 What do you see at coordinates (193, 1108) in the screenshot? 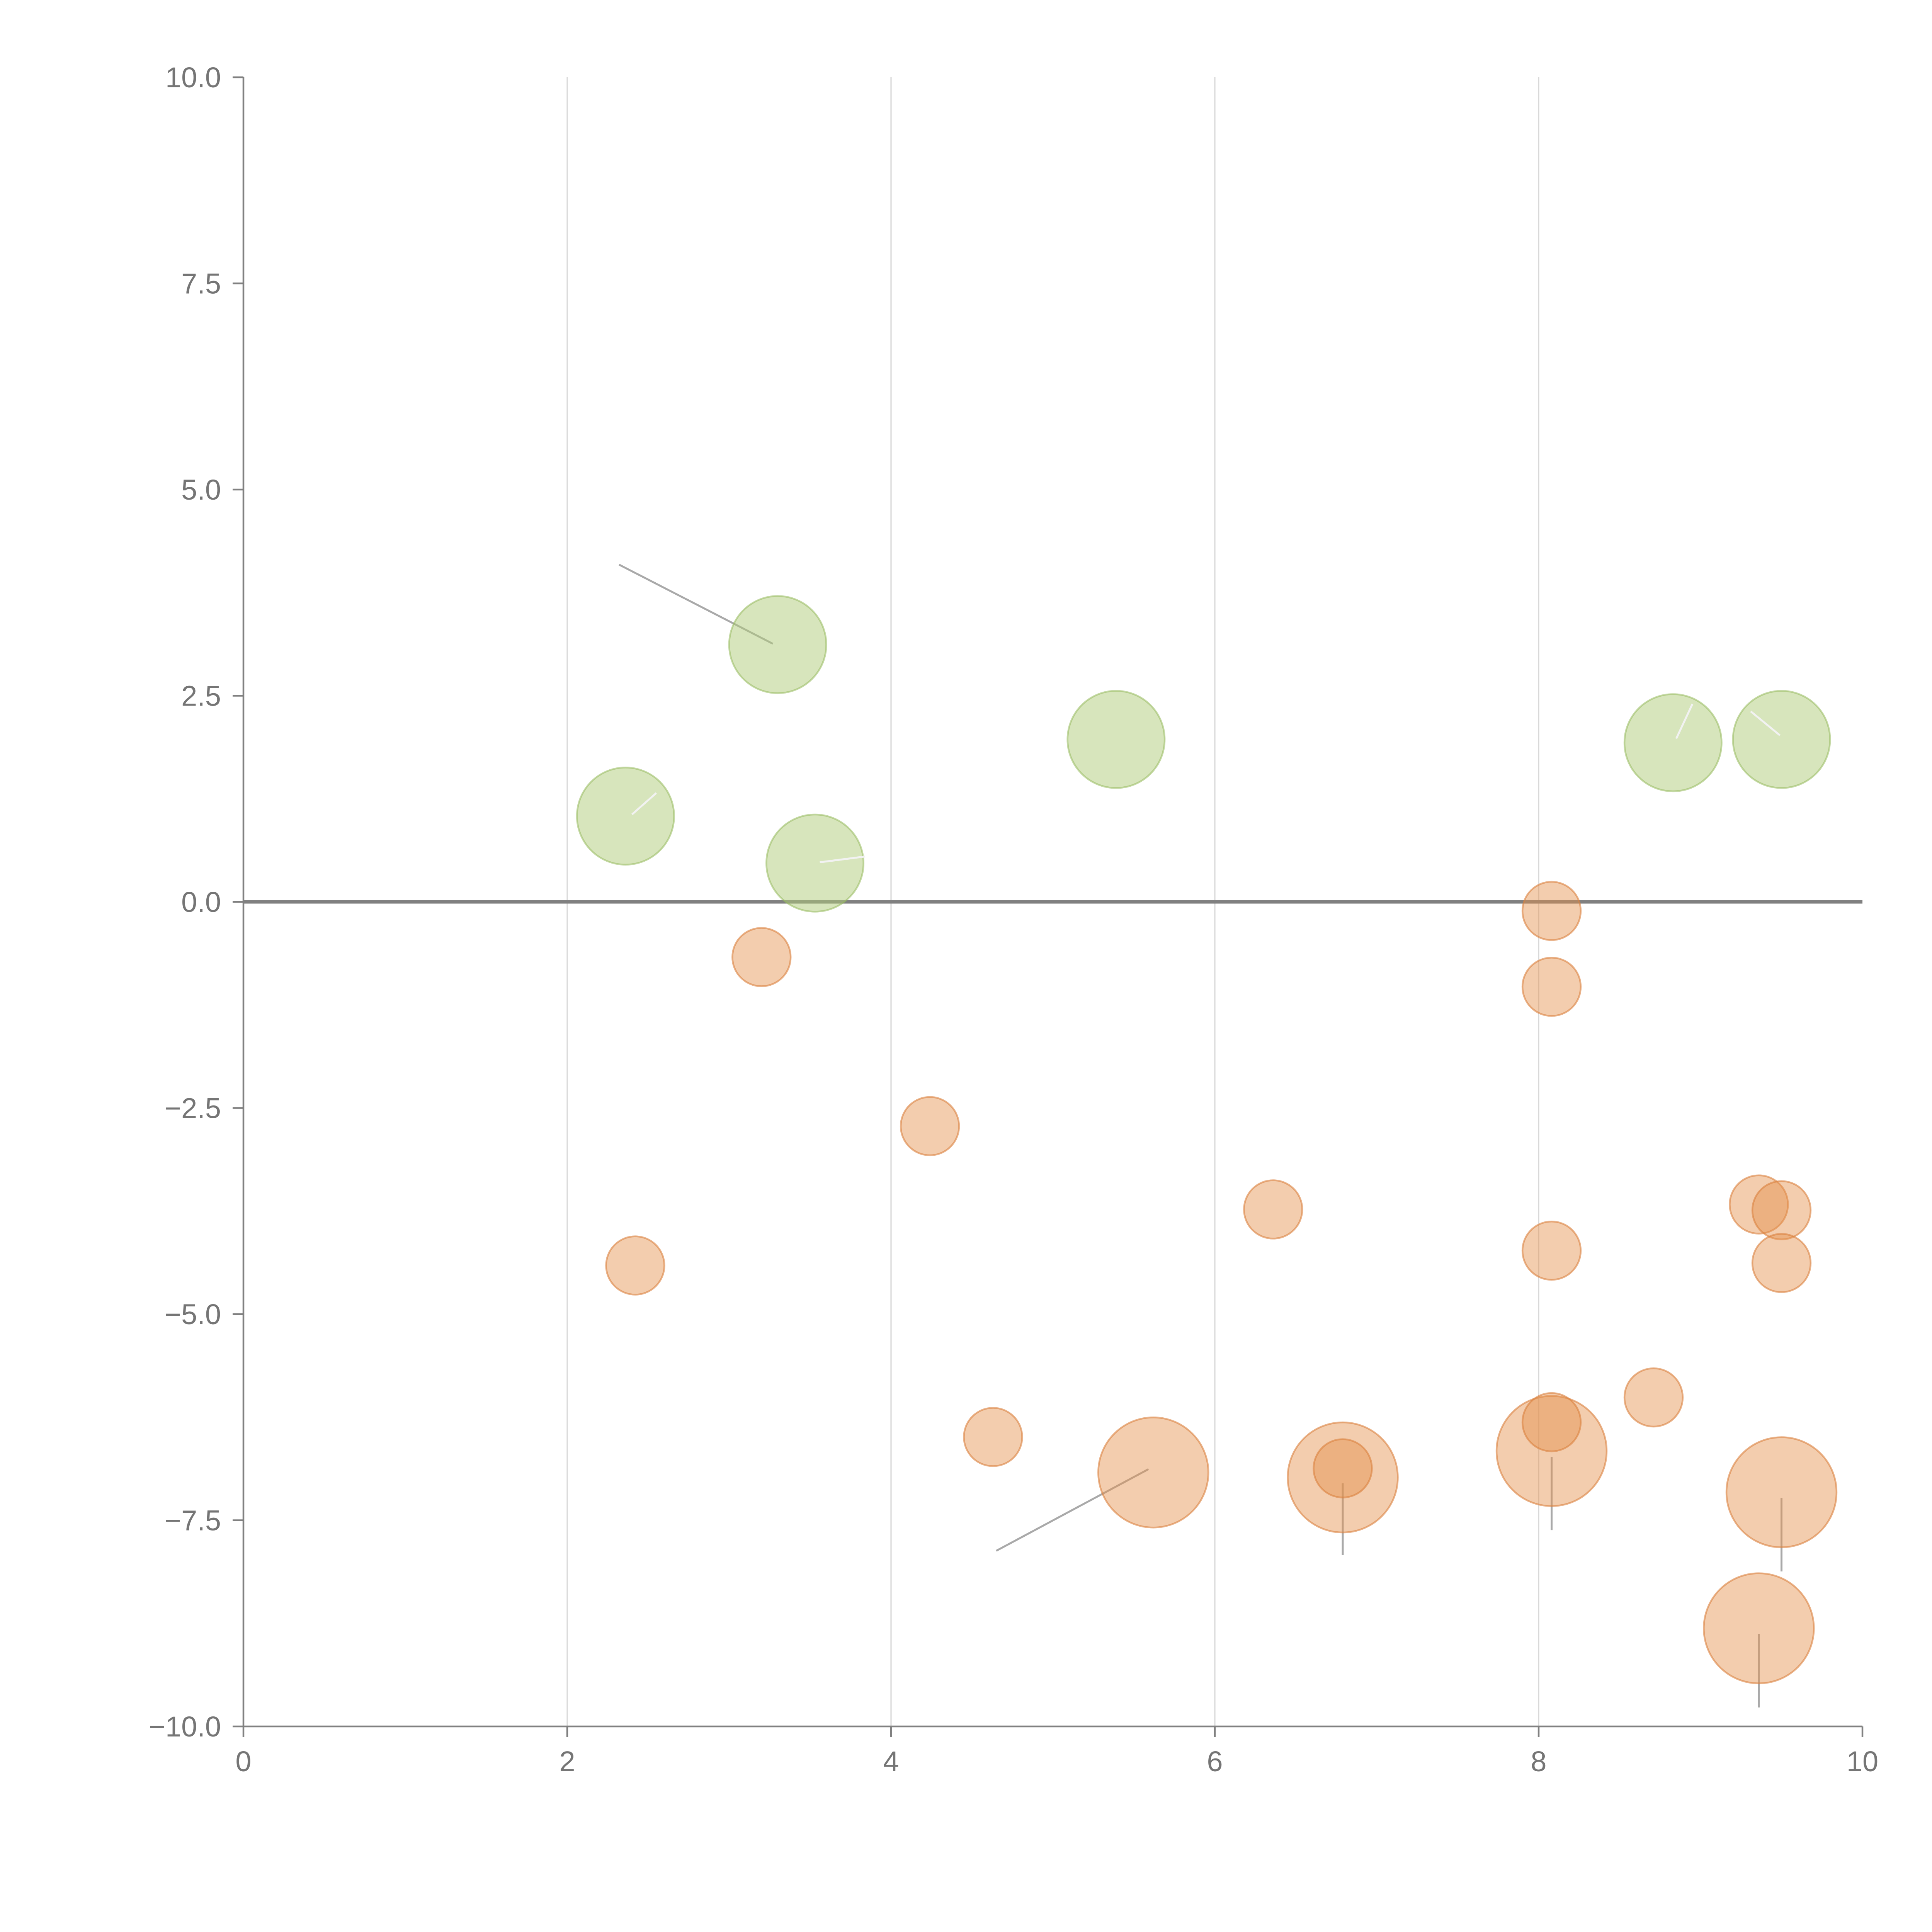
I see `y-tick-label: −2.5` at bounding box center [193, 1108].